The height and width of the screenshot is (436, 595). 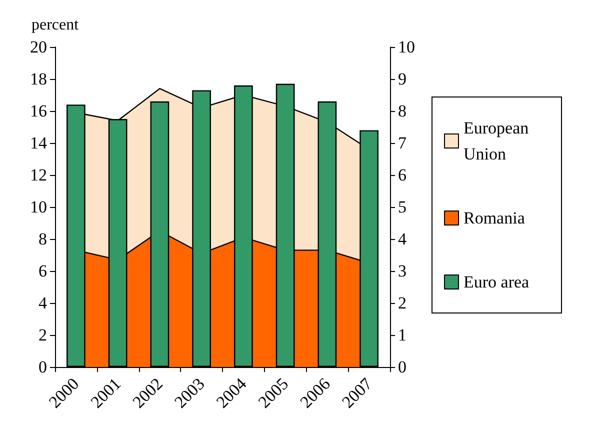 I want to click on y2-tick-label: 0, so click(x=402, y=367).